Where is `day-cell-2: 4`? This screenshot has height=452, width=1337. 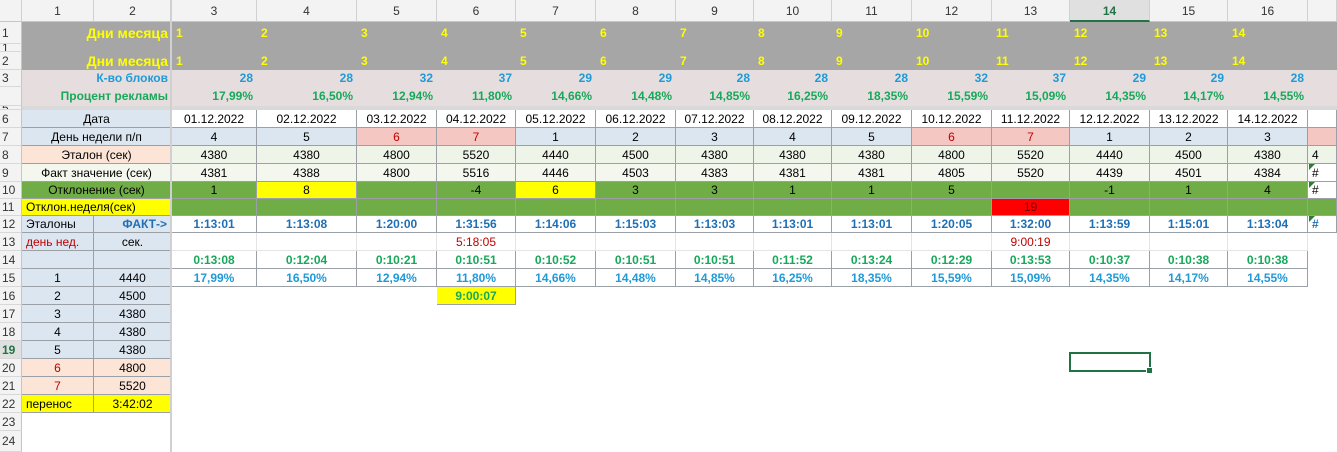 day-cell-2: 4 is located at coordinates (476, 61).